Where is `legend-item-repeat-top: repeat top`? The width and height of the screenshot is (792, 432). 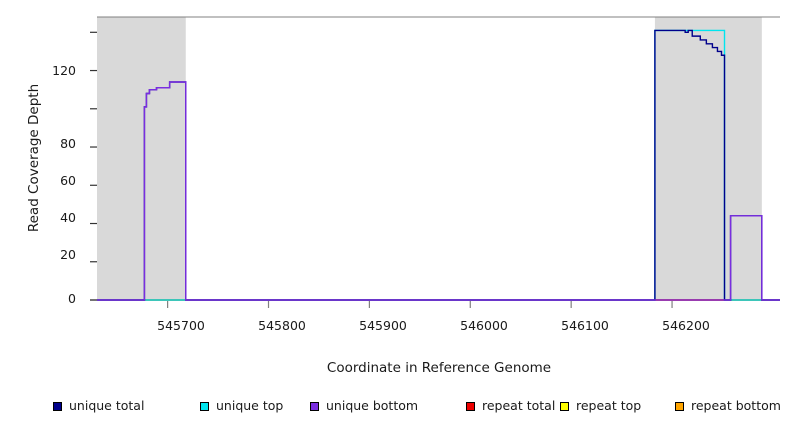
legend-item-repeat-top: repeat top is located at coordinates (600, 406).